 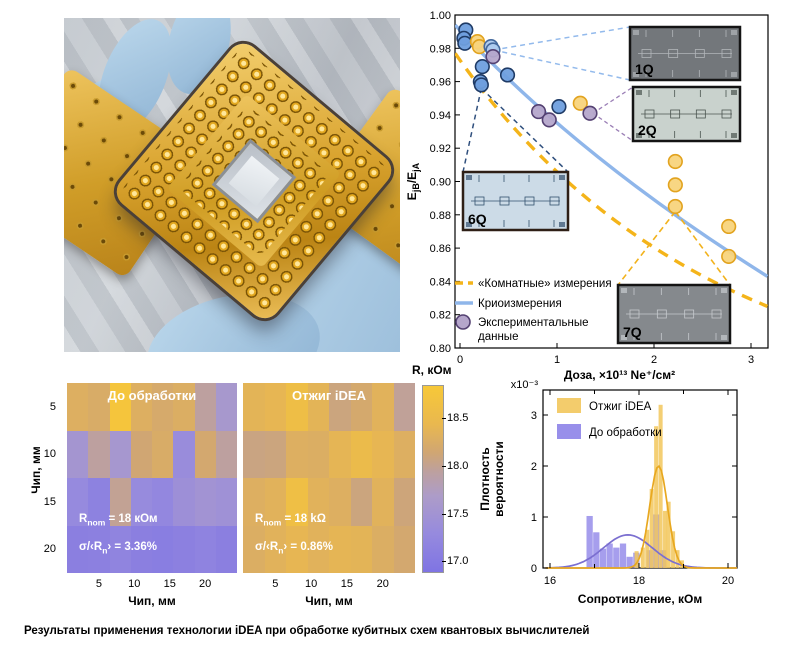 What do you see at coordinates (329, 601) in the screenshot?
I see `heatmap-xlabel-after: Чип, мм` at bounding box center [329, 601].